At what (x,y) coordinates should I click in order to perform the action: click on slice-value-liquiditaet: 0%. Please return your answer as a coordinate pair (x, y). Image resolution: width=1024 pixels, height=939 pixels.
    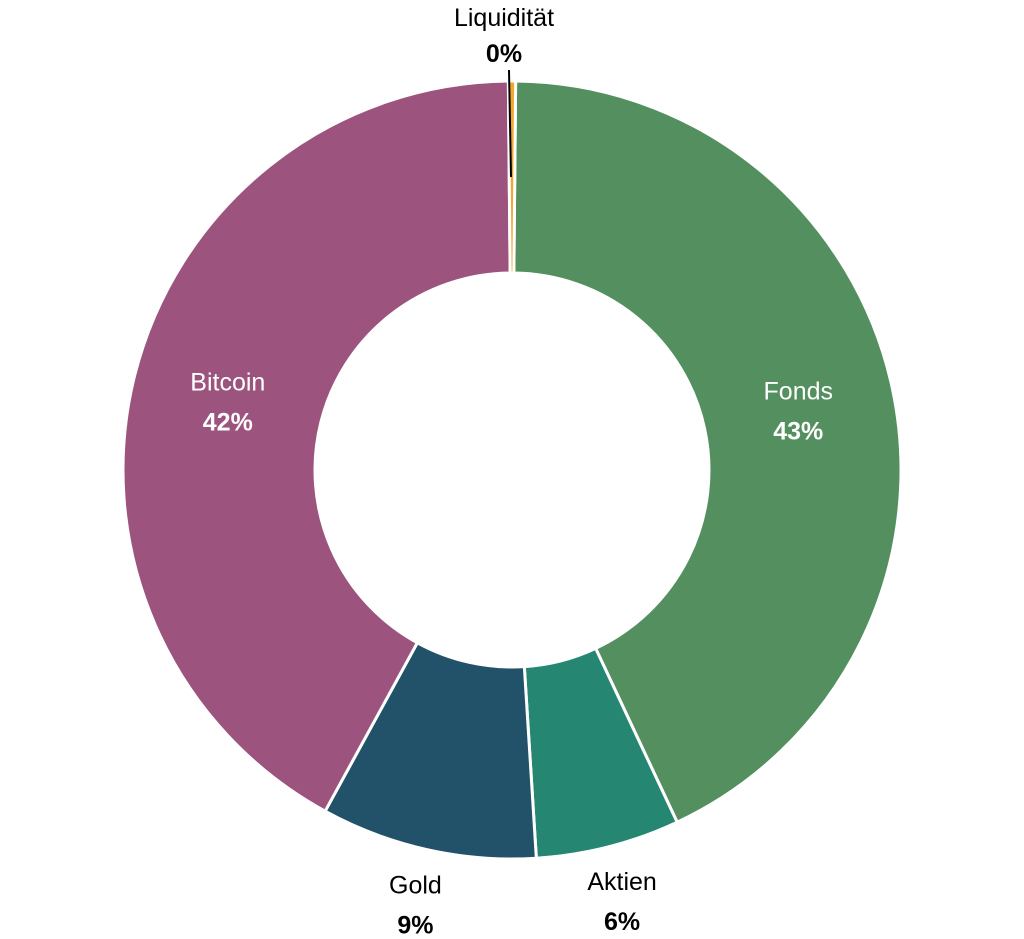
    Looking at the image, I should click on (504, 54).